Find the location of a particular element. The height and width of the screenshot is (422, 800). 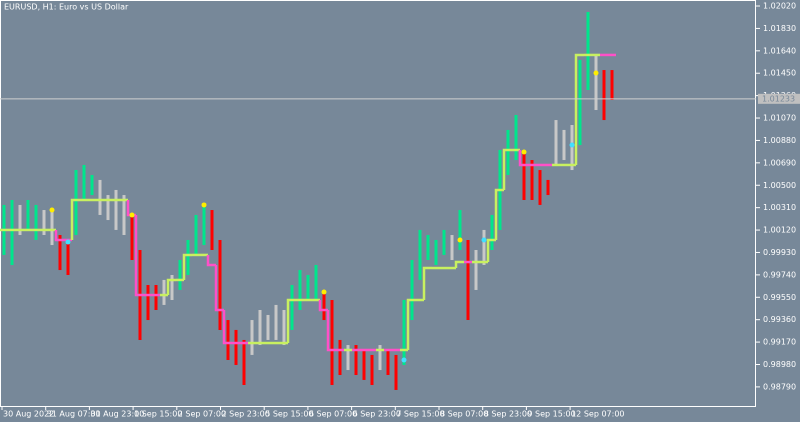

x-tick-label: 2 Sep 07:00 is located at coordinates (202, 414).